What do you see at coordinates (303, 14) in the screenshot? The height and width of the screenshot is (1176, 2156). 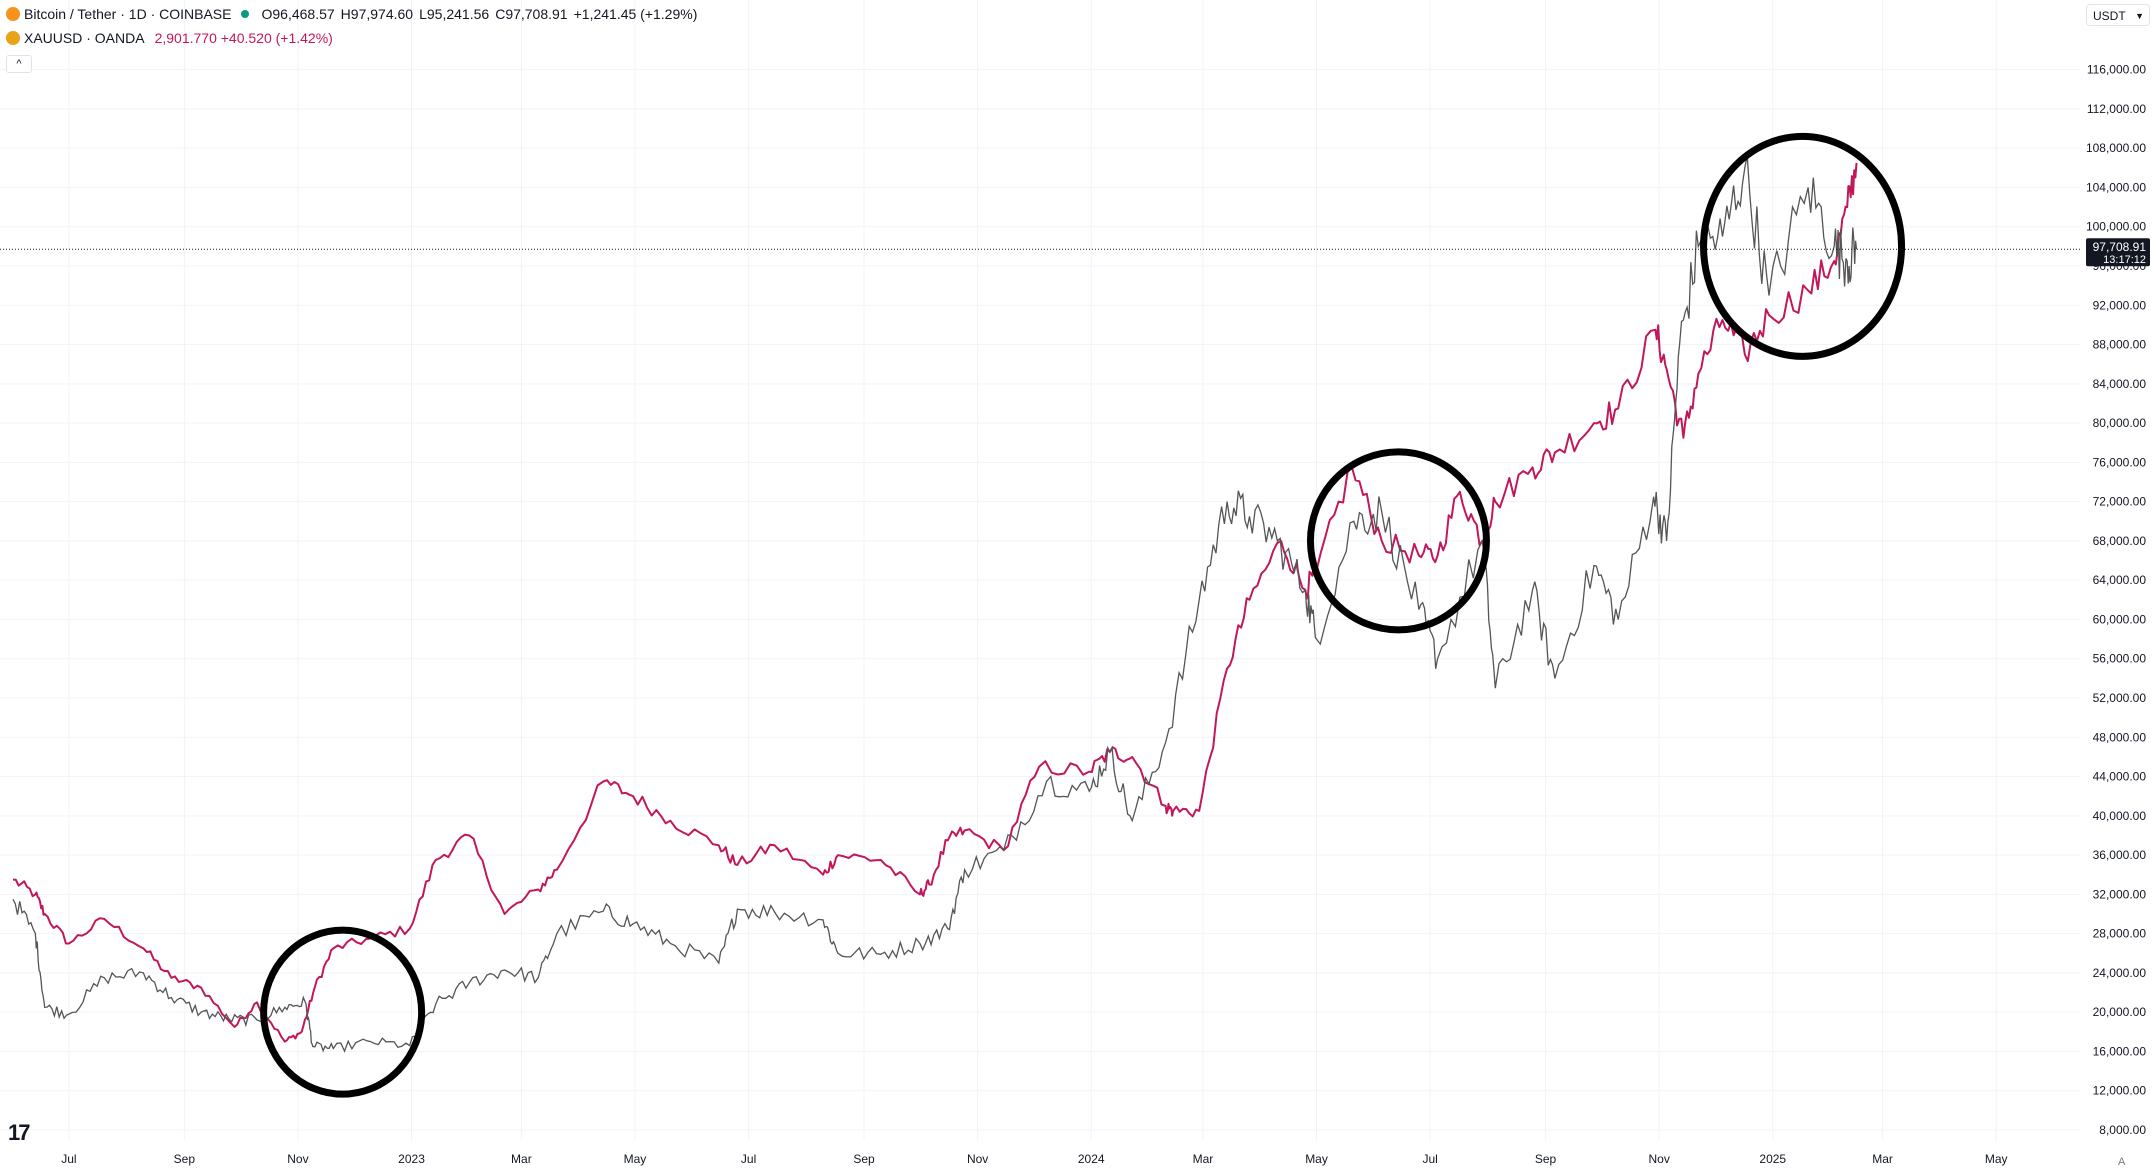 I see `open-value: 96,468.57` at bounding box center [303, 14].